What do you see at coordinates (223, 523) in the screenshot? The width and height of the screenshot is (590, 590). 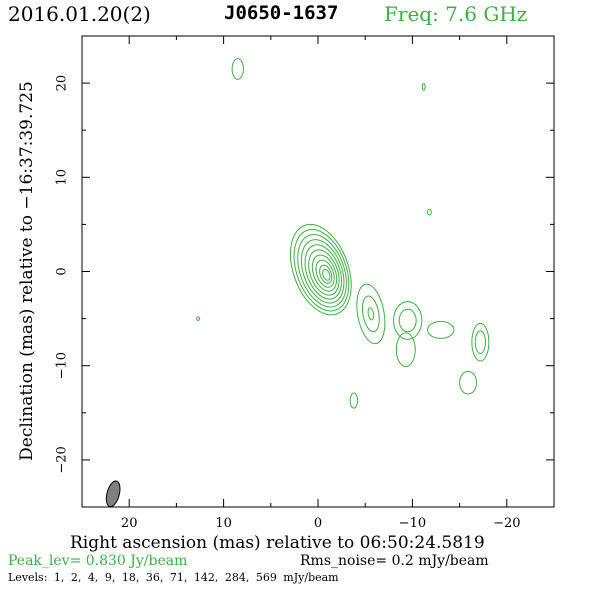 I see `x-tick-label: 10` at bounding box center [223, 523].